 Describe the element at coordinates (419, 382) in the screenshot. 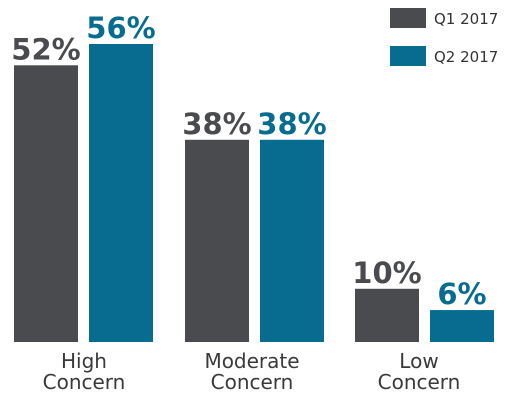

I see `category-label-2-line-1: Concern` at that location.